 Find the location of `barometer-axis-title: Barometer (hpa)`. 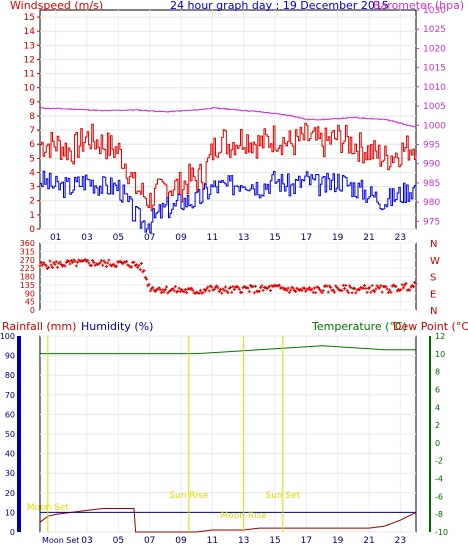

barometer-axis-title: Barometer (hpa) is located at coordinates (418, 6).